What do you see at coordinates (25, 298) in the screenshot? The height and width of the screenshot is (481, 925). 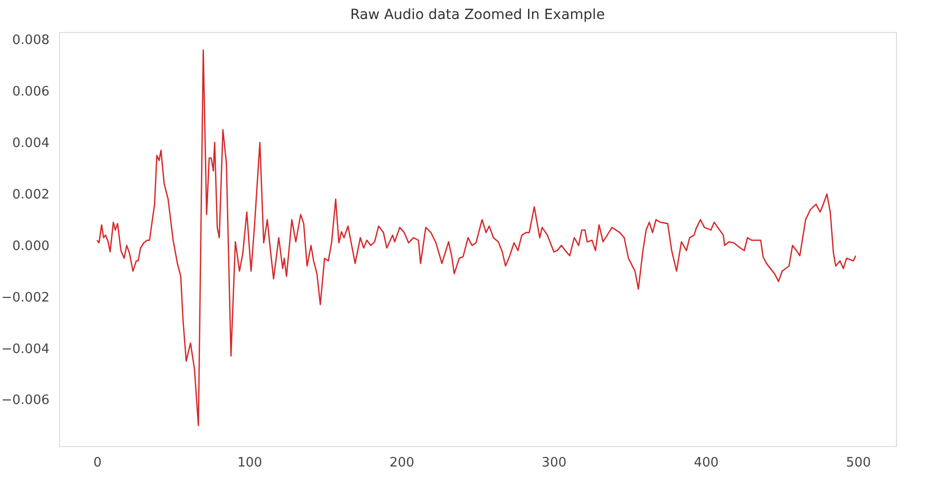 I see `y-tick-label: −0.002` at bounding box center [25, 298].